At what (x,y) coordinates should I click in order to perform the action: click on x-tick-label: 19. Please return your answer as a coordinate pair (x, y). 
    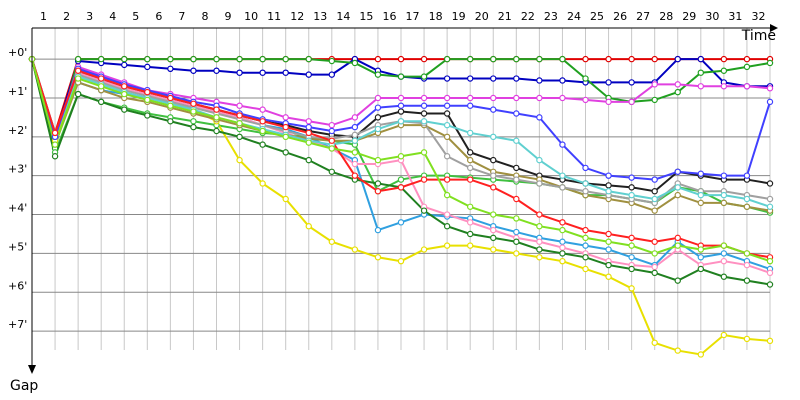
    Looking at the image, I should click on (459, 16).